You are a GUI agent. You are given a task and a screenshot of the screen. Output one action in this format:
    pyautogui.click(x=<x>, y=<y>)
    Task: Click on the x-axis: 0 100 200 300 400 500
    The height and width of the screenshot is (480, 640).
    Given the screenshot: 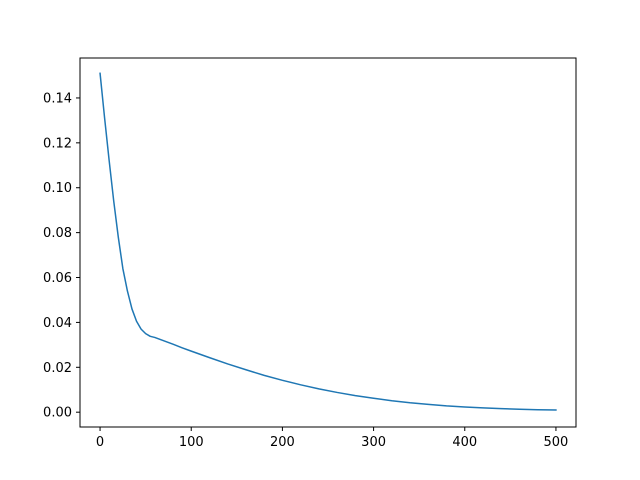 What is the action you would take?
    pyautogui.click(x=332, y=438)
    